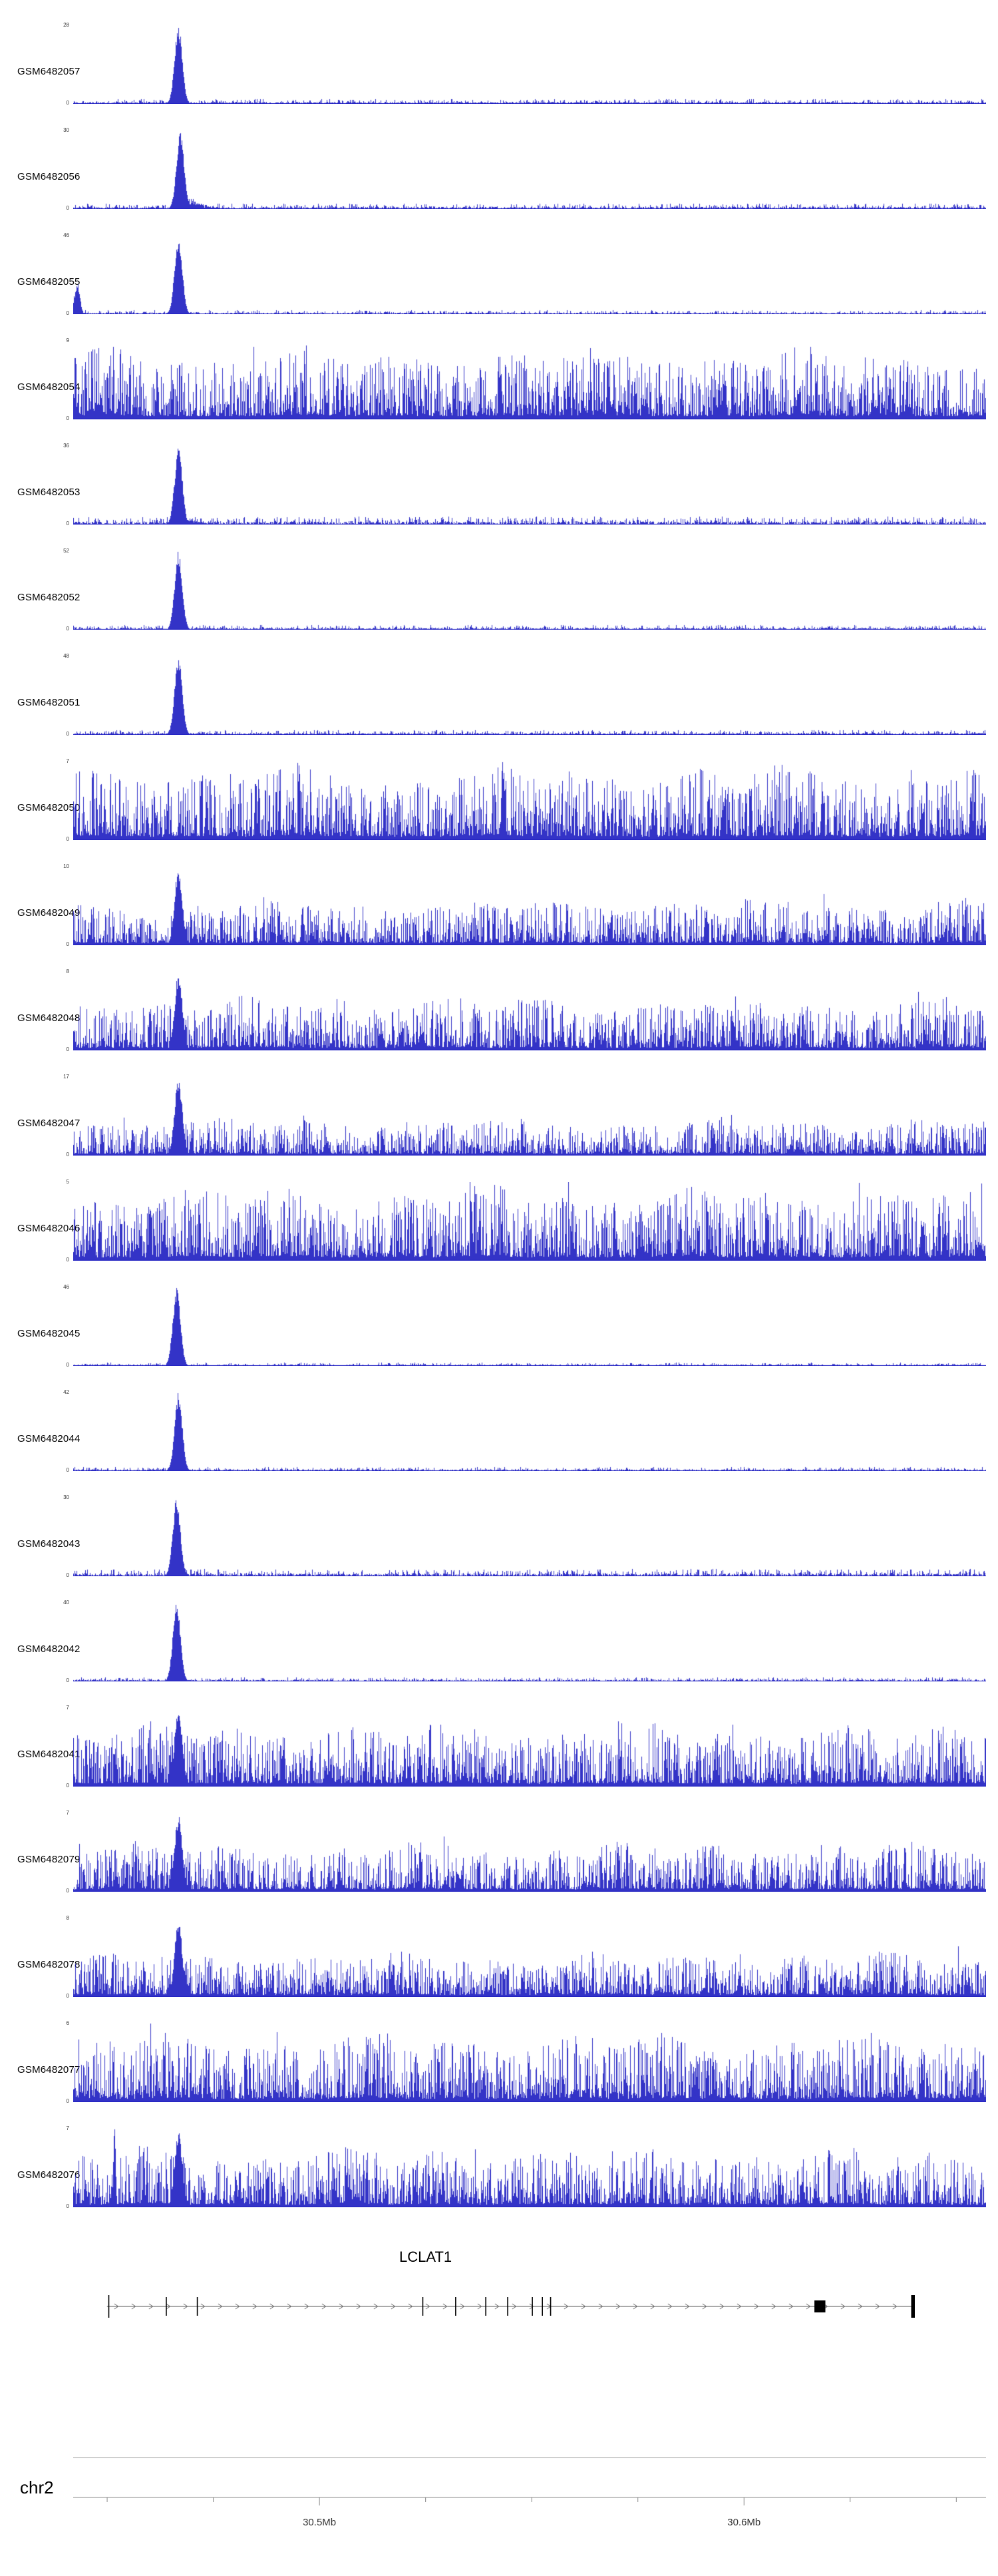 The height and width of the screenshot is (2576, 998). I want to click on track-label: GSM6482056, so click(49, 176).